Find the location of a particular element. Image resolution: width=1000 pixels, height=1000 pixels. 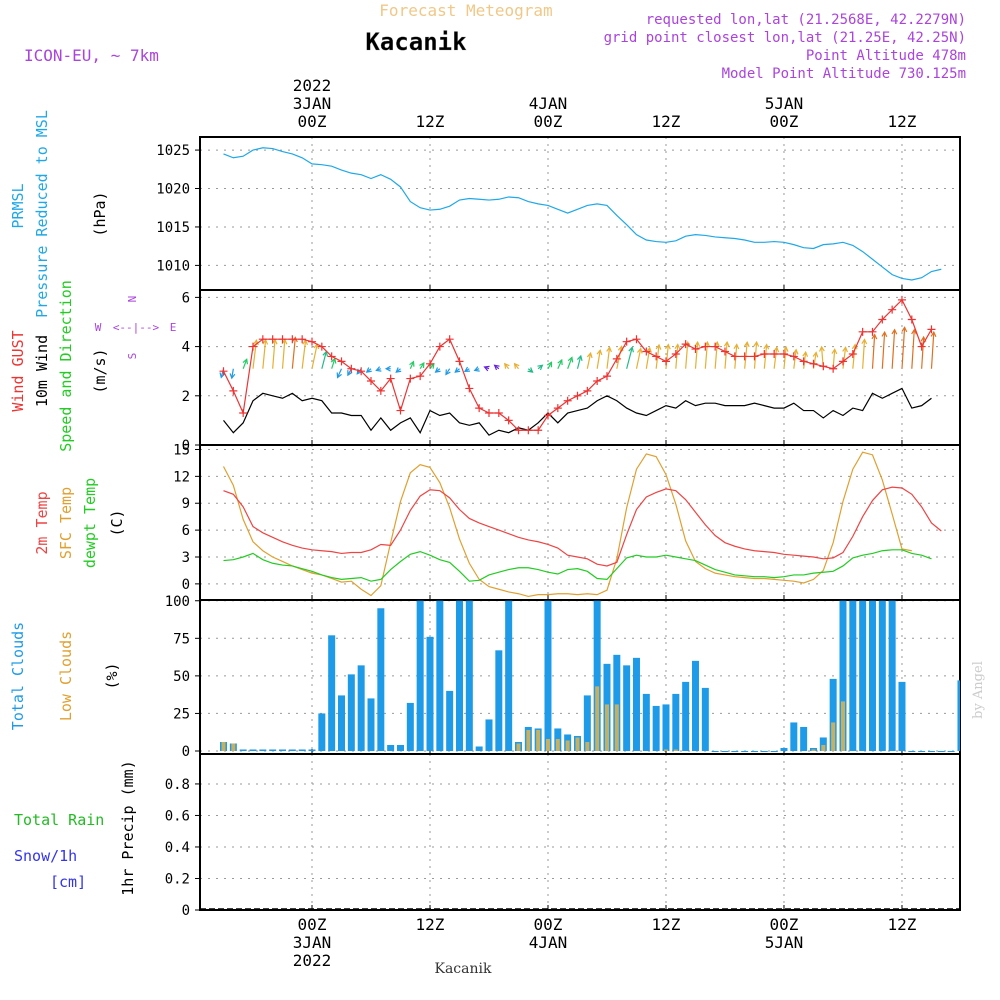

compass-west: W is located at coordinates (98, 327).